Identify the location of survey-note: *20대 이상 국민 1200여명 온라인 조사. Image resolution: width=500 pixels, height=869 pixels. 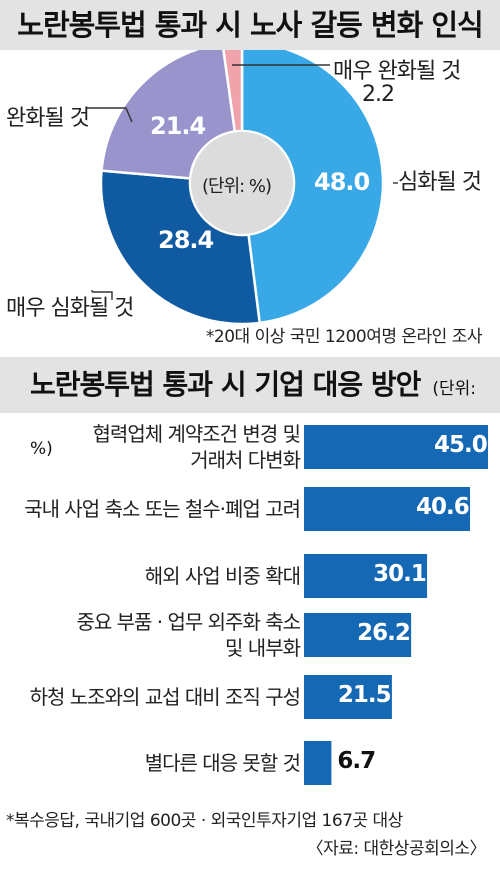
(344, 337).